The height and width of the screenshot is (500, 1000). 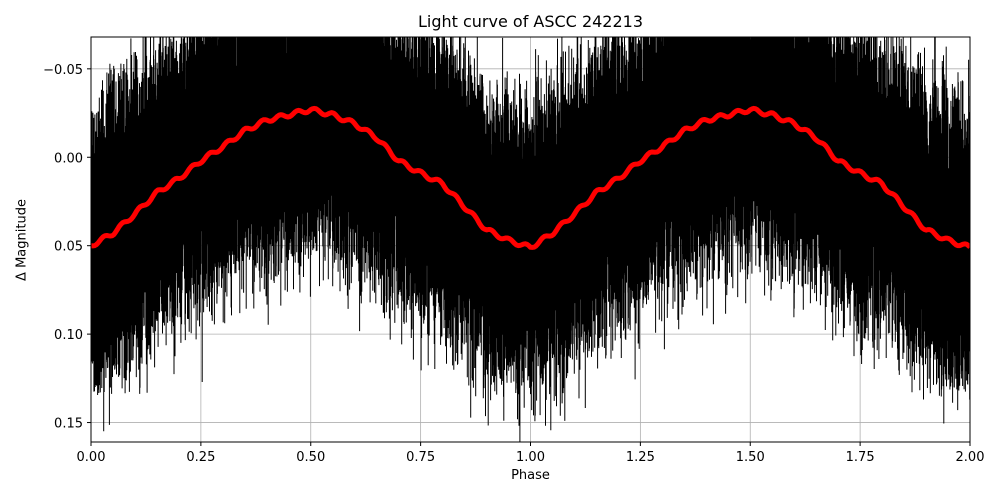 I want to click on x-tick-label: 1.75, so click(x=860, y=457).